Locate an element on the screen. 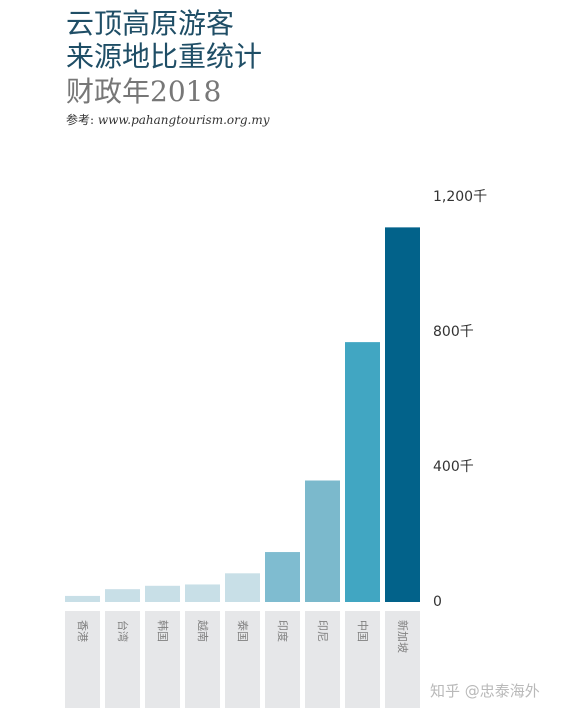  reference-label: 参考: is located at coordinates (80, 120).